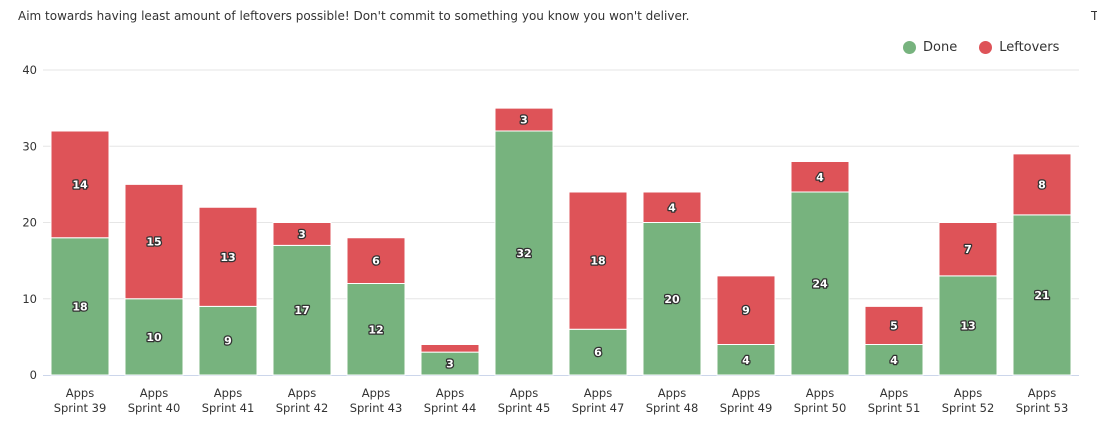  I want to click on x-tick-label: Sprint 49, so click(746, 408).